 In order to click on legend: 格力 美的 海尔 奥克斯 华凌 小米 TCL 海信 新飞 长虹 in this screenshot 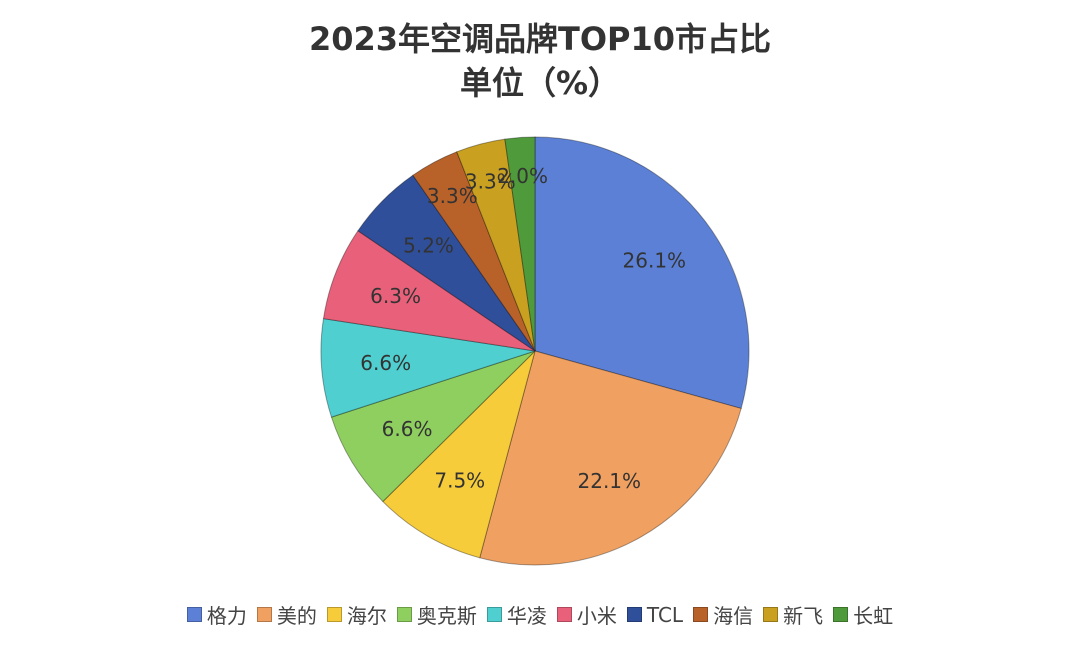, I will do `click(540, 614)`.